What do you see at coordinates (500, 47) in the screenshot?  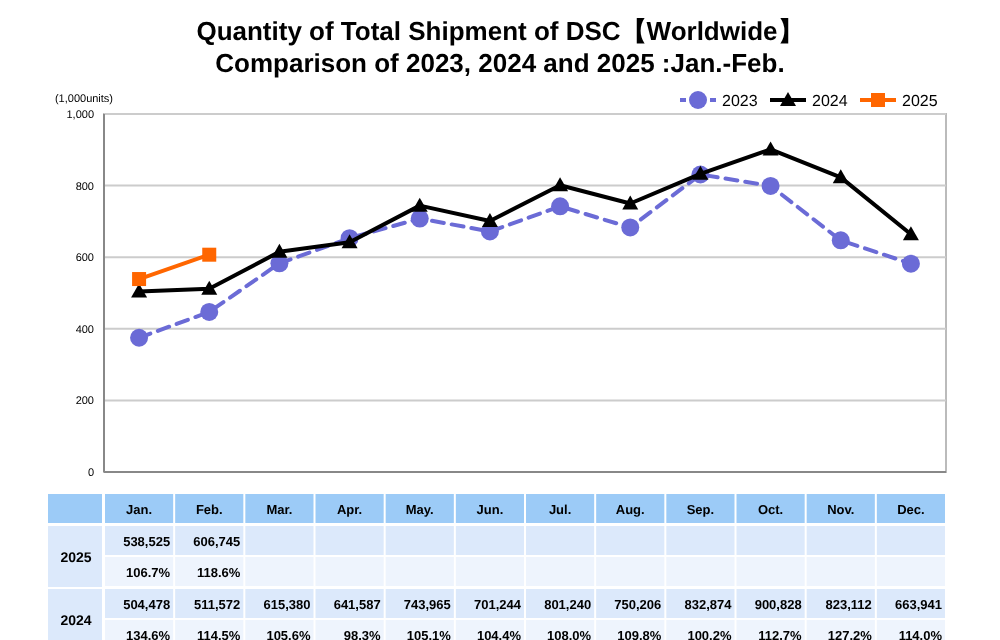 I see `chart-title: Quantity of Total Shipment of DSC【Worldwide】 Comparison of 2023, 2024 and 2025 :Jan.-Feb.` at bounding box center [500, 47].